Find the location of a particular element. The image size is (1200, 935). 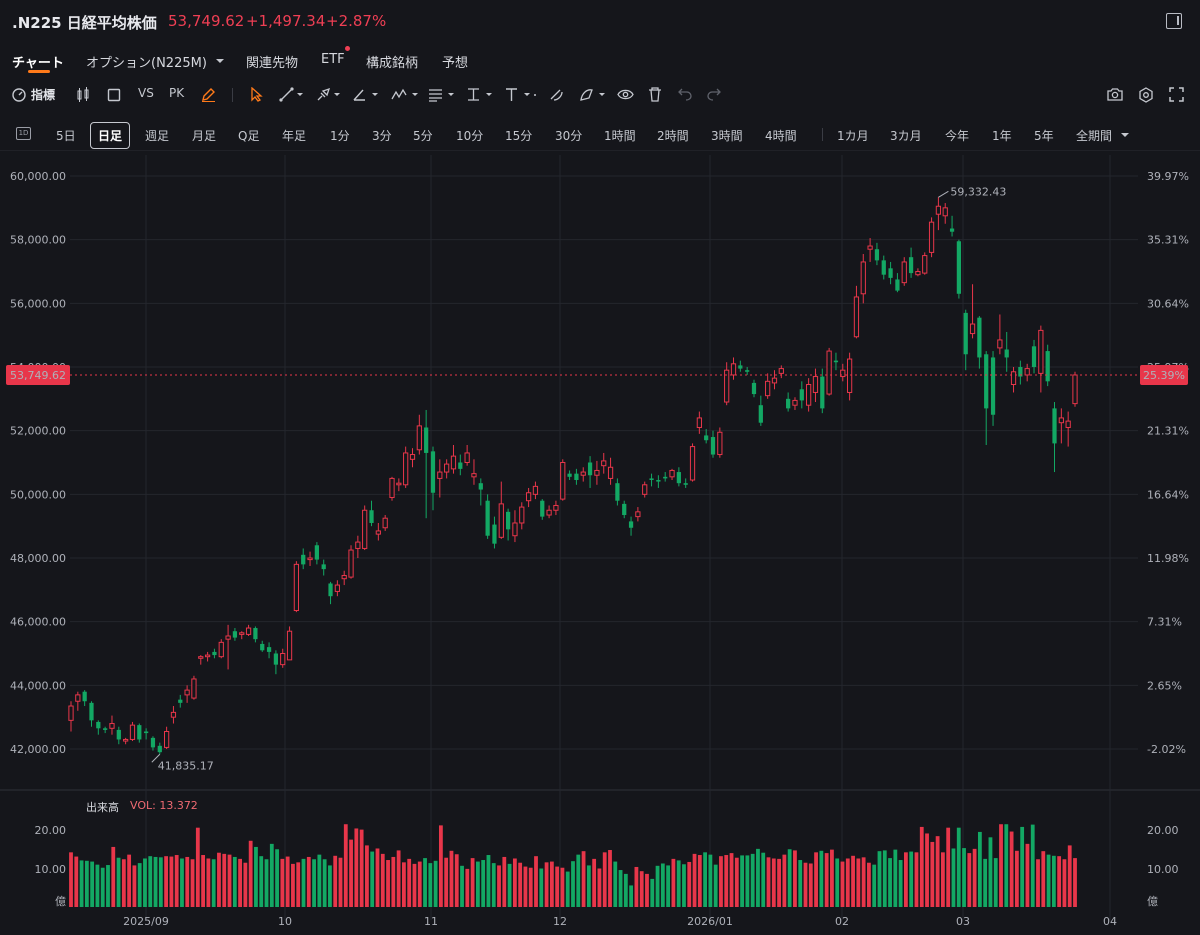

period-1h: 1時間 is located at coordinates (620, 136).